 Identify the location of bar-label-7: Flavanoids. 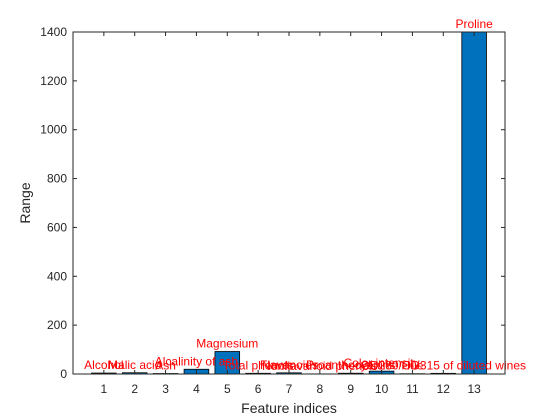
(289, 365).